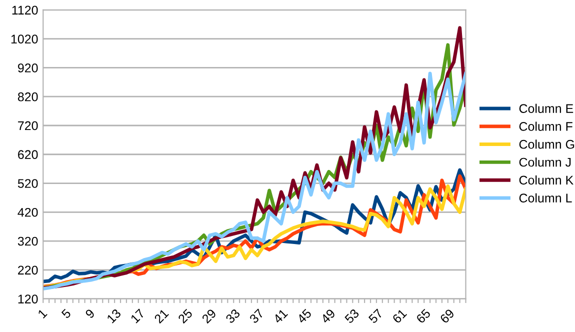  What do you see at coordinates (209, 316) in the screenshot?
I see `x-tick-label: 29` at bounding box center [209, 316].